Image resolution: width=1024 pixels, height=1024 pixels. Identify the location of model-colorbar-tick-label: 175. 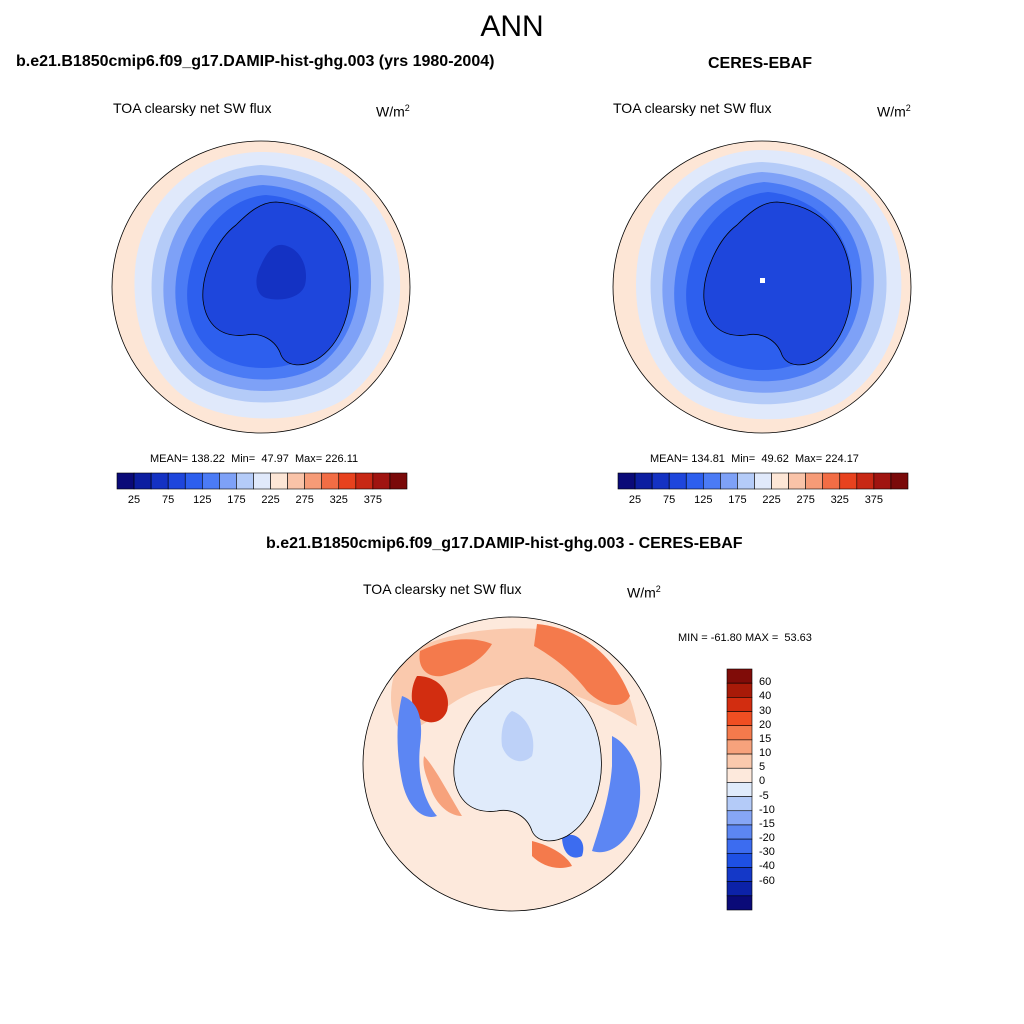
(236, 500).